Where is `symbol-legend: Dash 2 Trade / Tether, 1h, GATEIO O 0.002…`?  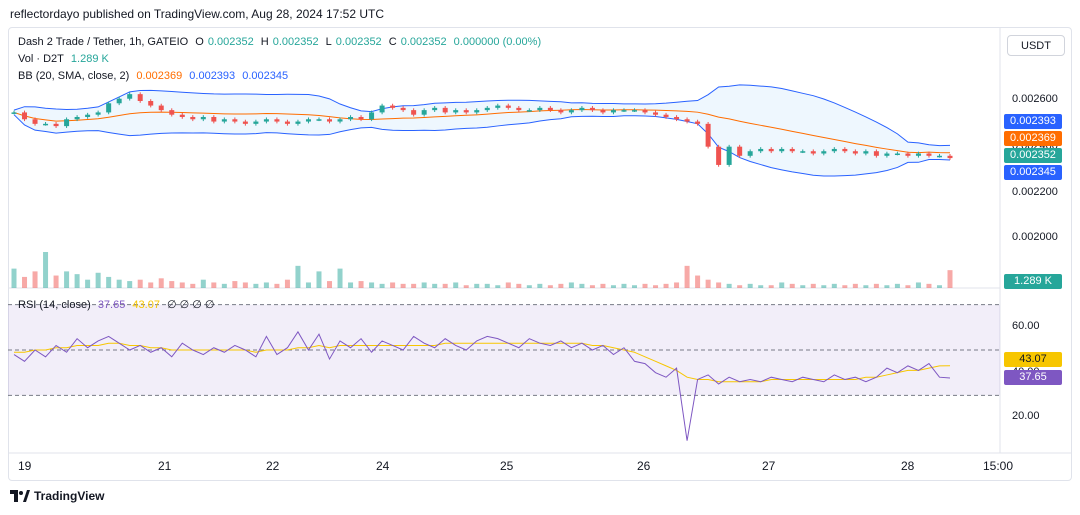
symbol-legend: Dash 2 Trade / Tether, 1h, GATEIO O 0.002… is located at coordinates (281, 42).